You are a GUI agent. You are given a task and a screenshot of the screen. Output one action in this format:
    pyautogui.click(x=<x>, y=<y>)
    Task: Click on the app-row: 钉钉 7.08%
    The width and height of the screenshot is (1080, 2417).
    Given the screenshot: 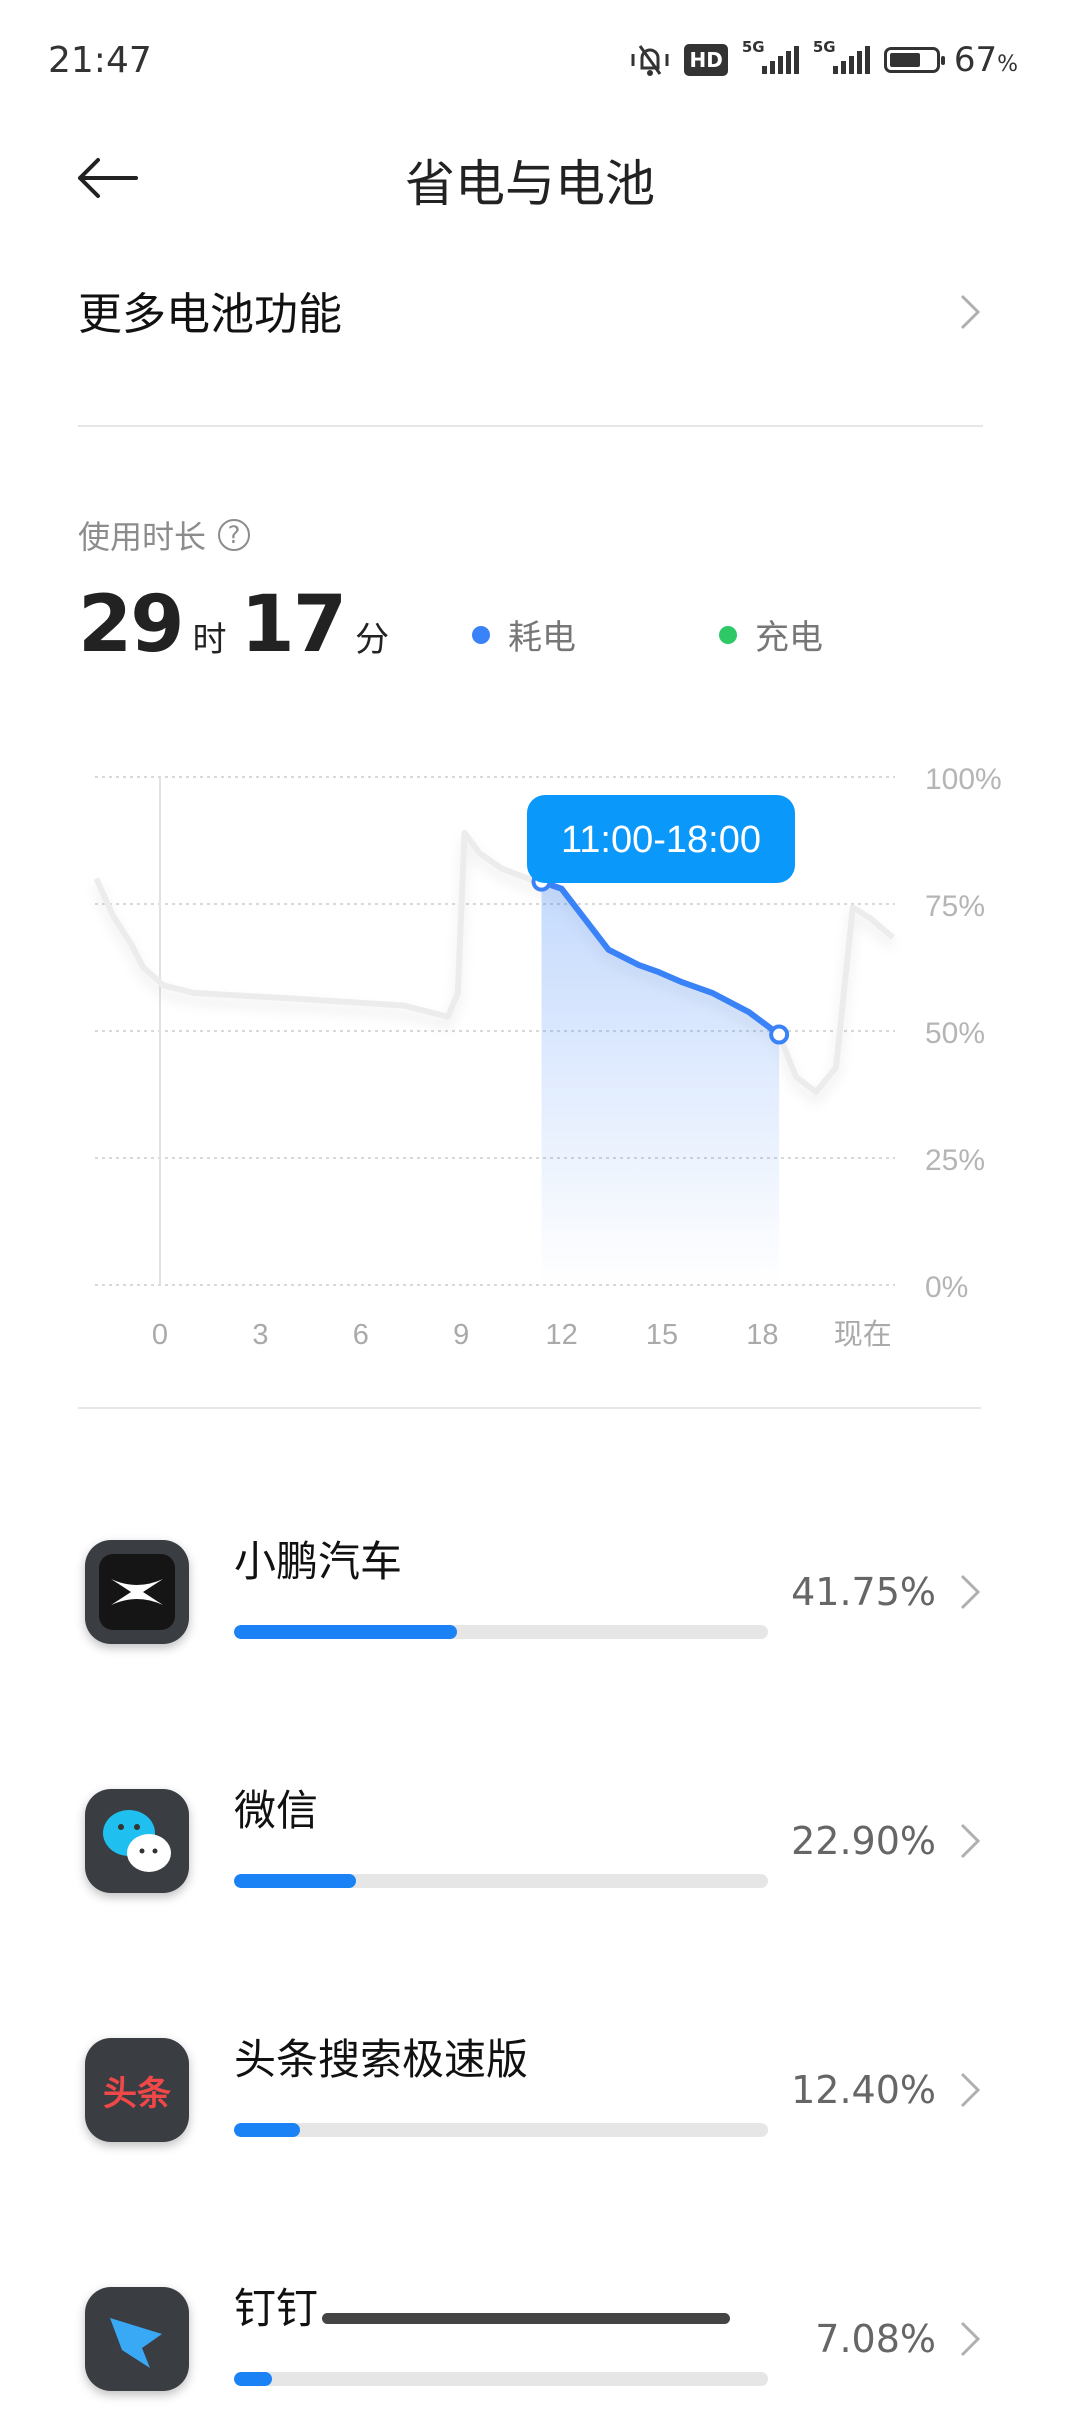 What is the action you would take?
    pyautogui.click(x=540, y=2342)
    